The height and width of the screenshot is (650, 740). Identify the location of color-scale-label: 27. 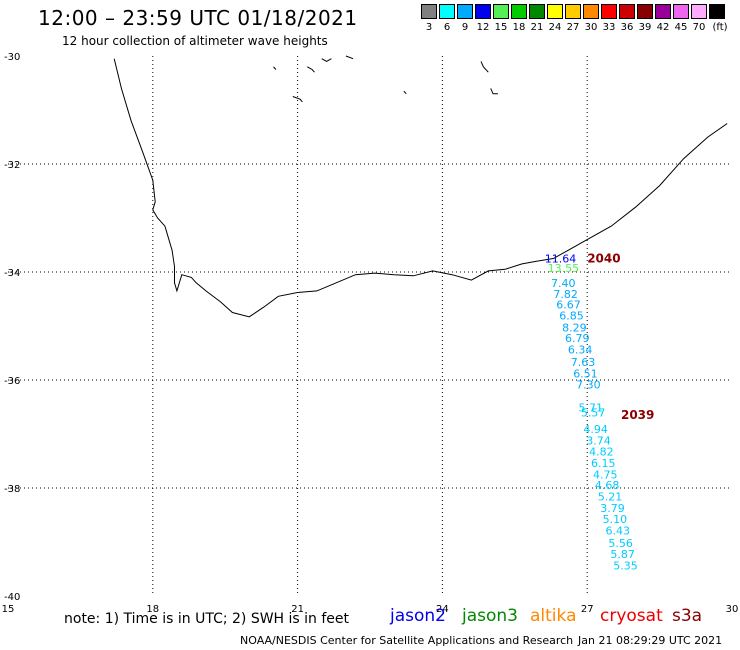
(573, 27).